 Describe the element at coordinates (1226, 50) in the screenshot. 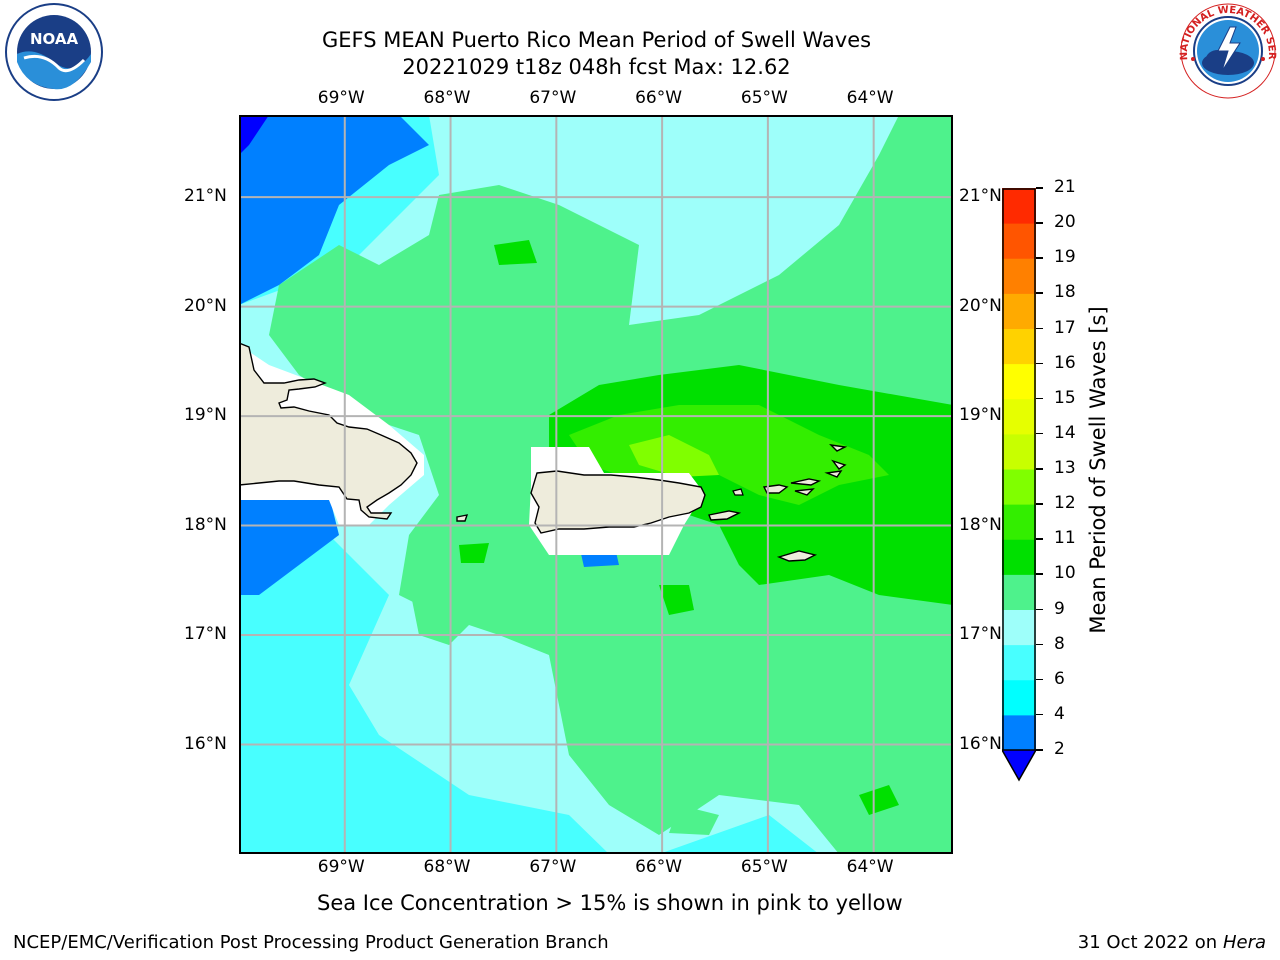

I see `nws-logo: NATIONAL WEATHER SERVICE` at that location.